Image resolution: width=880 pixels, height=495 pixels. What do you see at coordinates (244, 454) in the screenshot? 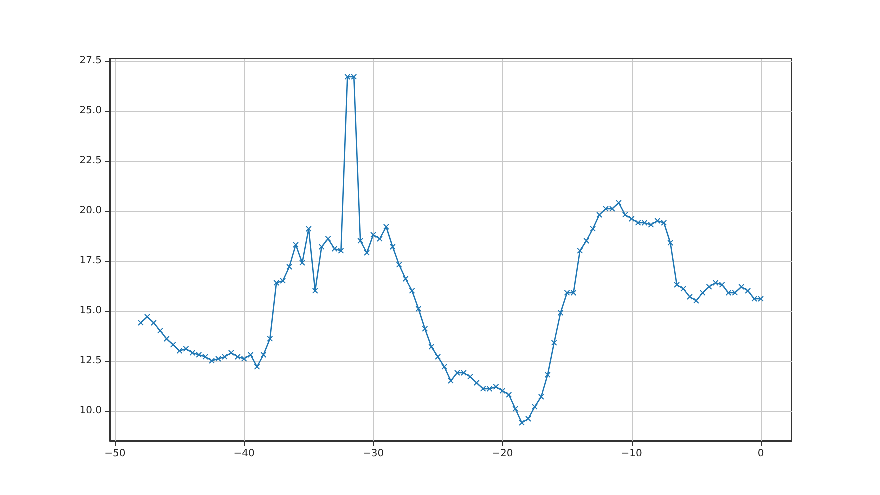
I see `x-tick-label: −40` at bounding box center [244, 454].